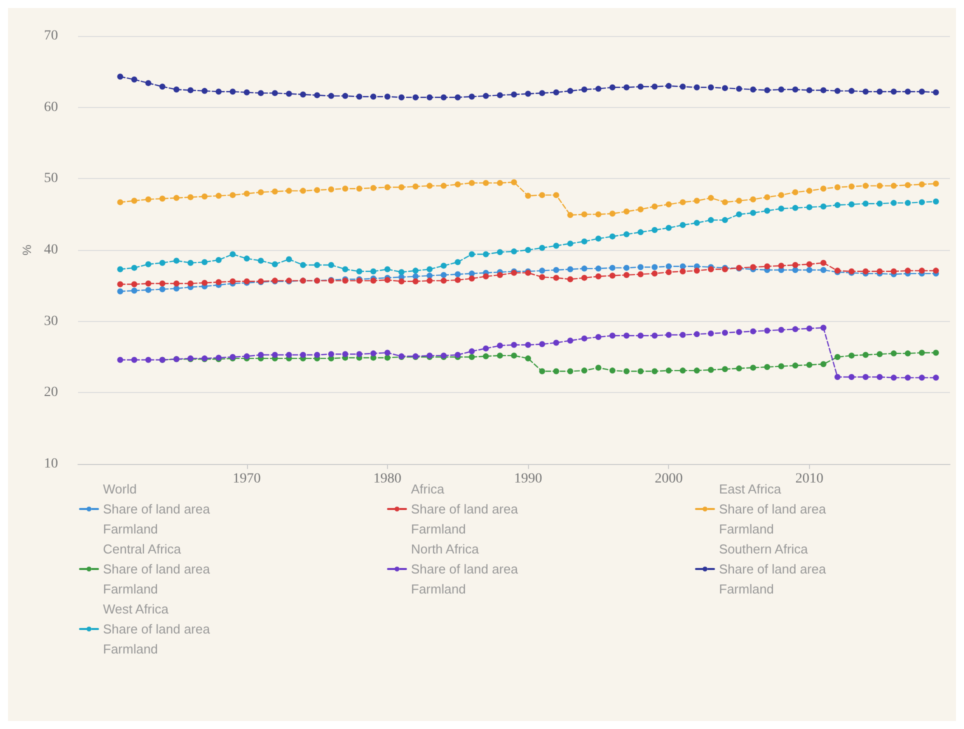 The height and width of the screenshot is (729, 964). What do you see at coordinates (51, 178) in the screenshot?
I see `y-tick-label: 50` at bounding box center [51, 178].